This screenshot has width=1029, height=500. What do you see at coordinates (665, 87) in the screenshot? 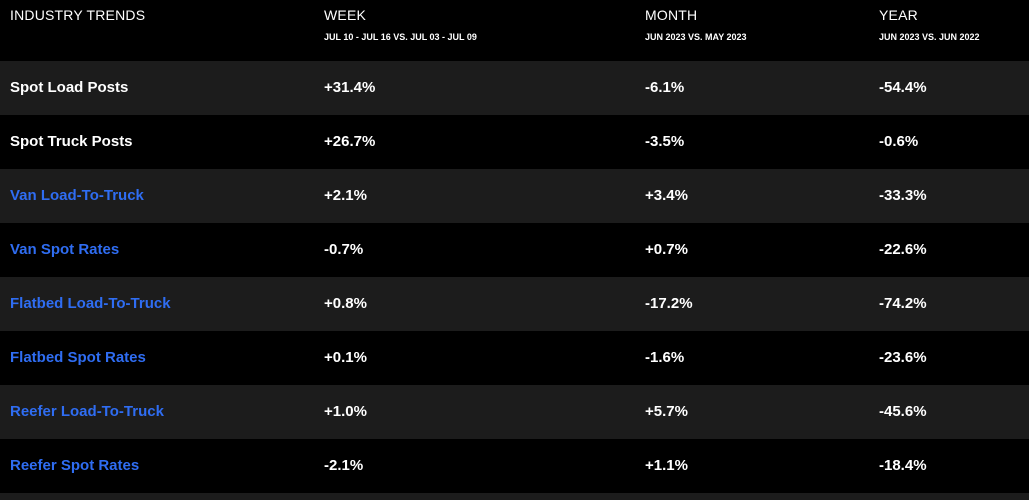
I see `month-value: -6.1%` at bounding box center [665, 87].